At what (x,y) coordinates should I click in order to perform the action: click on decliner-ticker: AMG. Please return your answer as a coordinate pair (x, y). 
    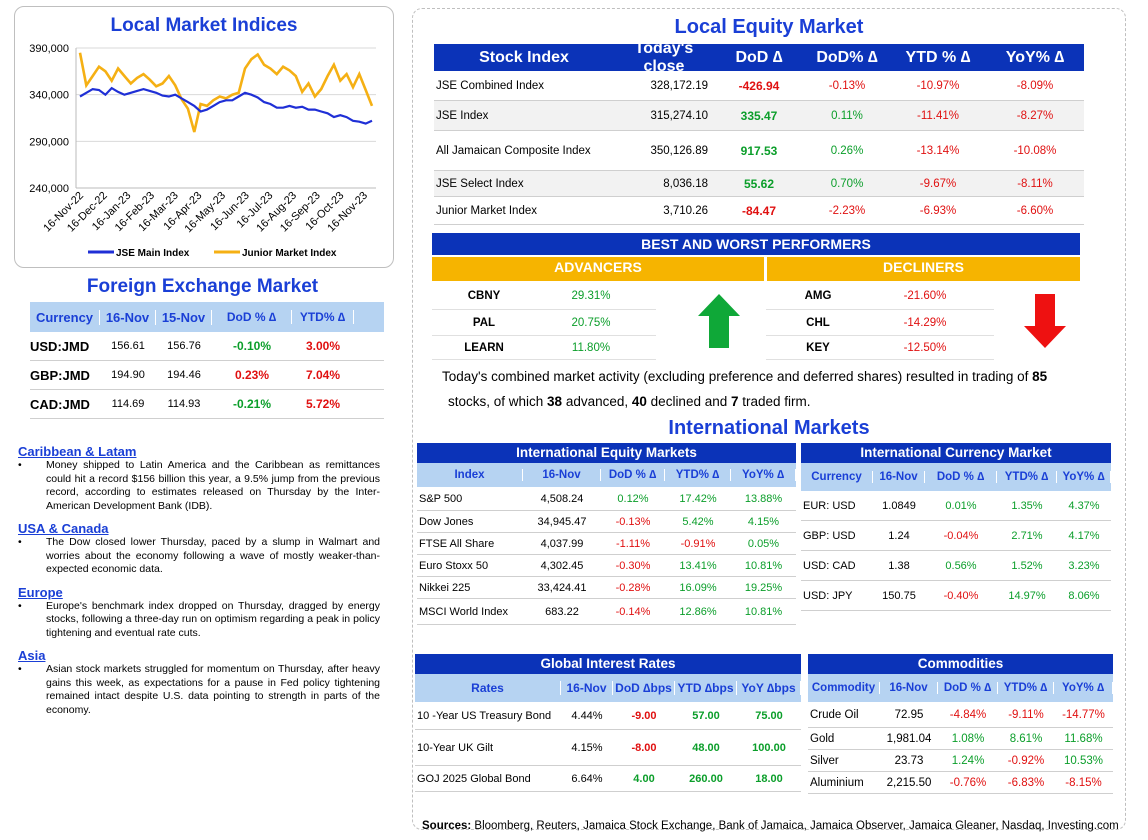
    Looking at the image, I should click on (818, 295).